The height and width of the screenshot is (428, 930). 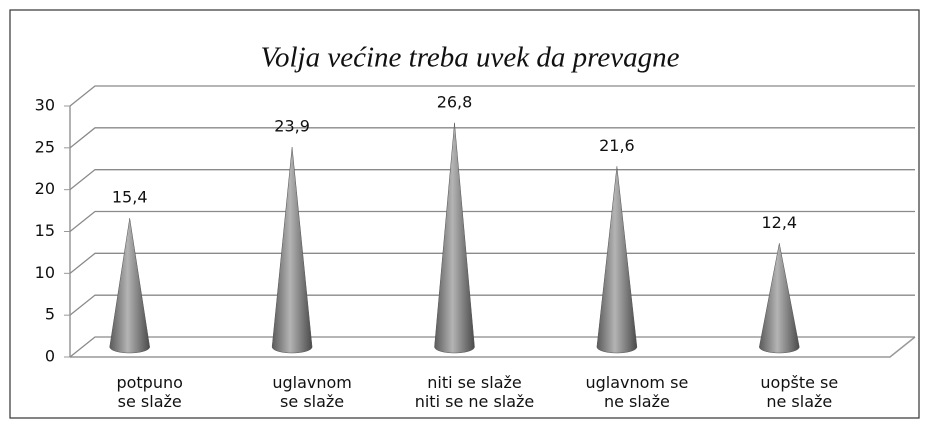 I want to click on y-tick-label: 25, so click(x=45, y=146).